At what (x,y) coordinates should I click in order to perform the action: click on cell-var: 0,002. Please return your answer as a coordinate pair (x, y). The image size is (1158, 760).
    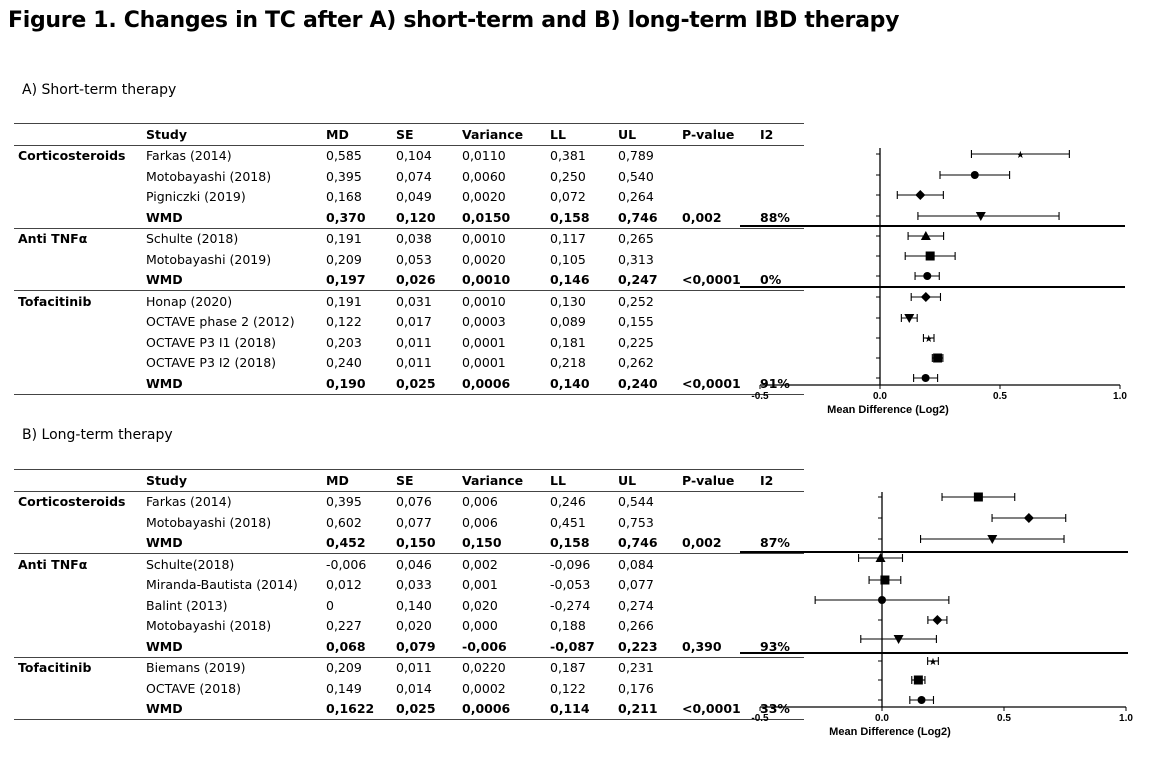
    Looking at the image, I should click on (502, 564).